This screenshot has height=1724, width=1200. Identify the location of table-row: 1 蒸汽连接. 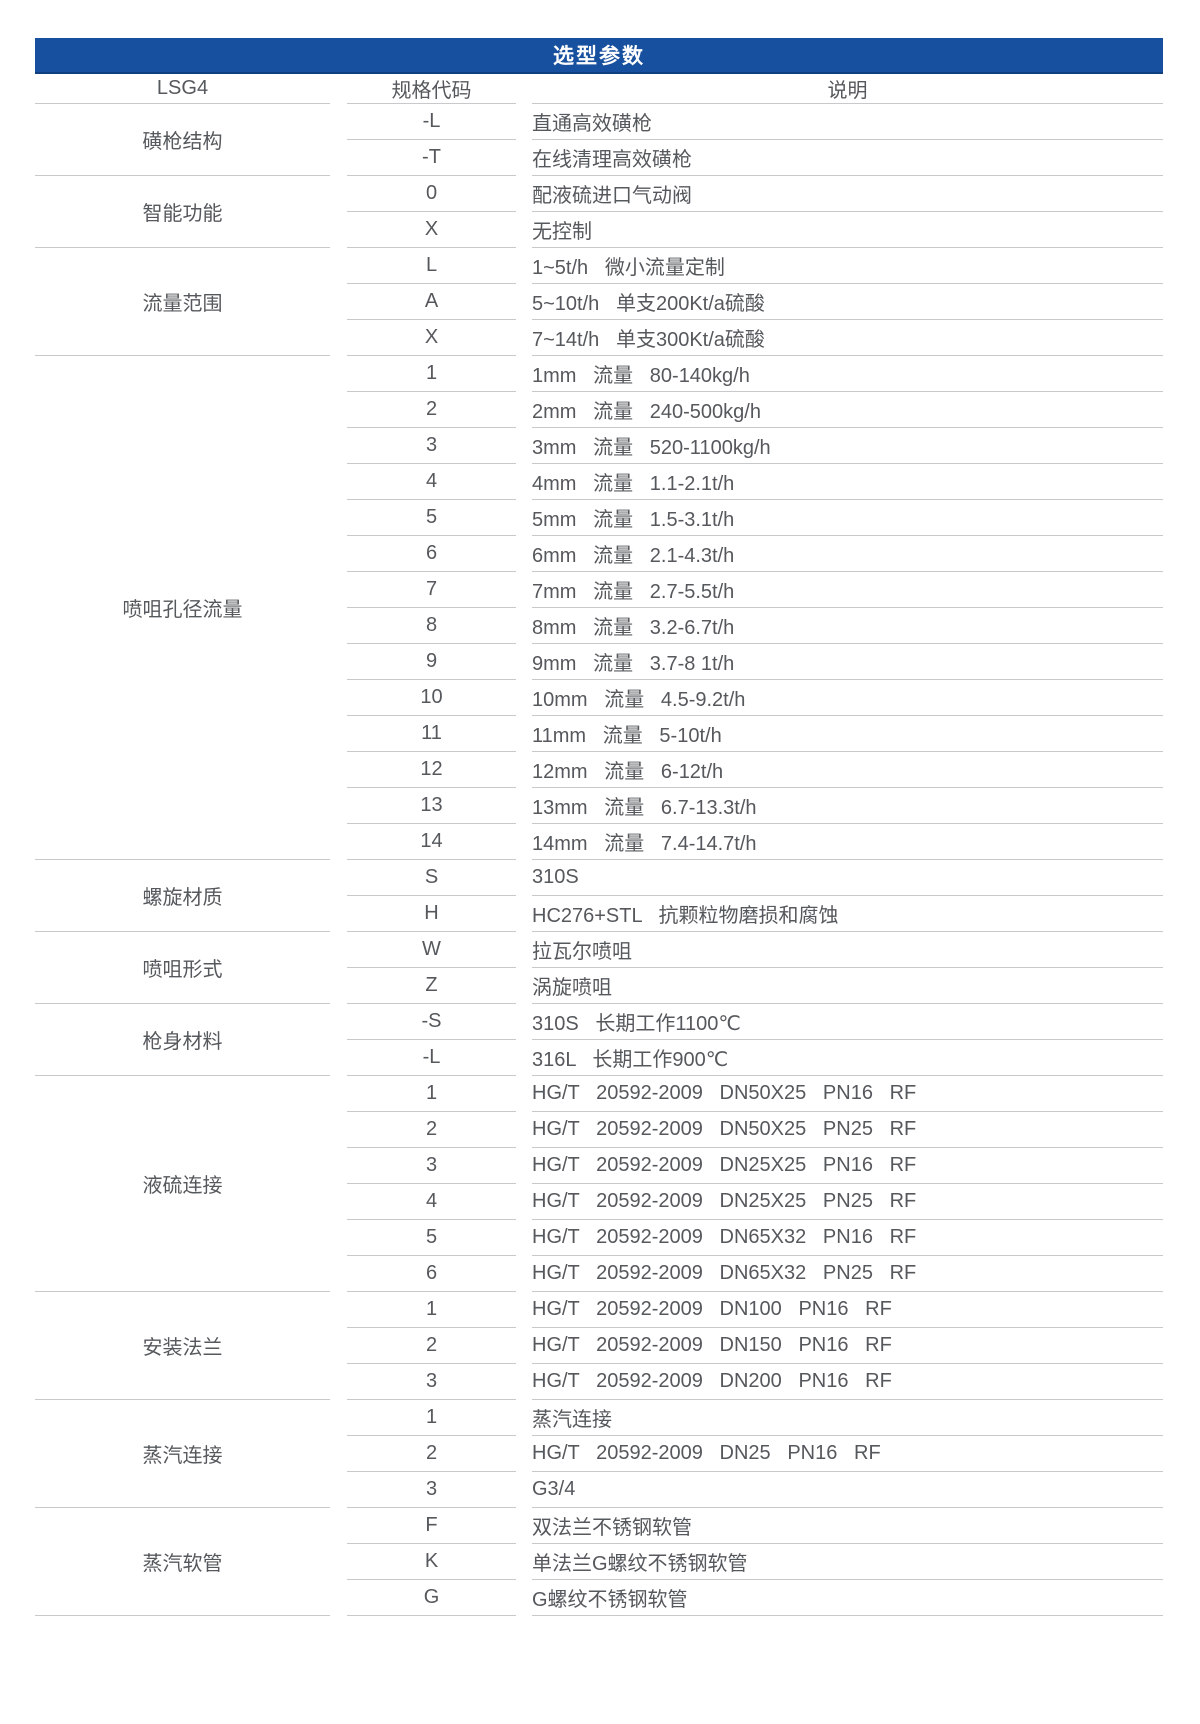
(746, 1418).